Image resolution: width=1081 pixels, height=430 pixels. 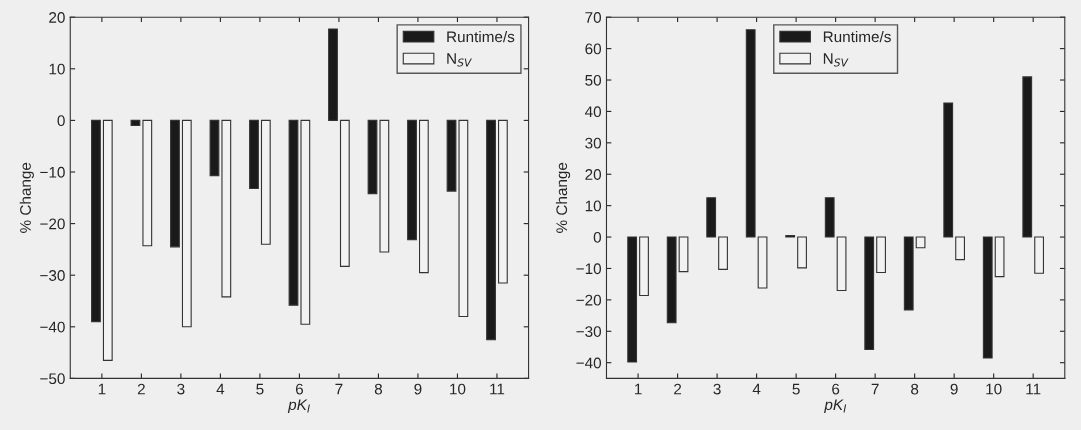 I want to click on y-tick-label: −50, so click(x=52, y=379).